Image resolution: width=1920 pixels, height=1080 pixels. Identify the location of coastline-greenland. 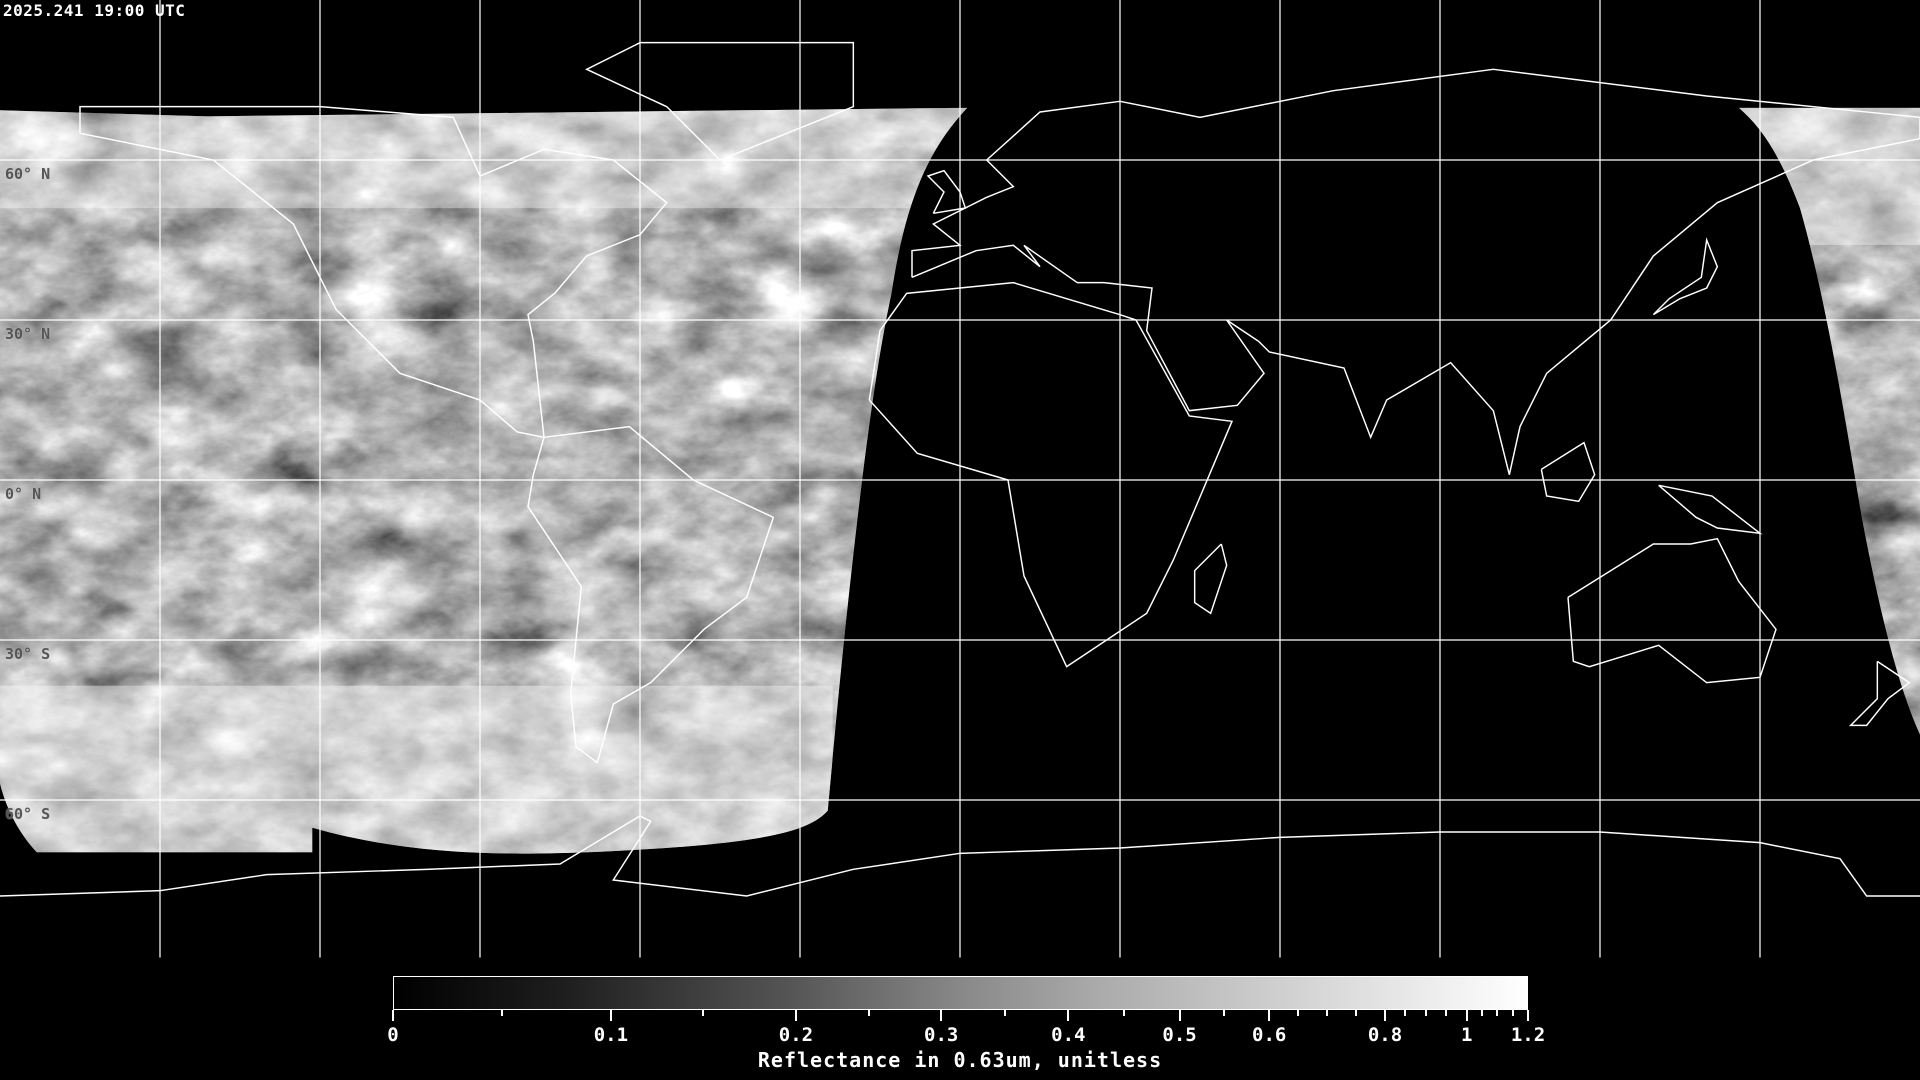
(719, 101).